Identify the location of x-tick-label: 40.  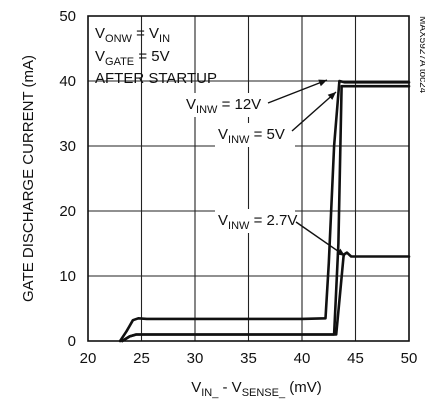
(302, 358).